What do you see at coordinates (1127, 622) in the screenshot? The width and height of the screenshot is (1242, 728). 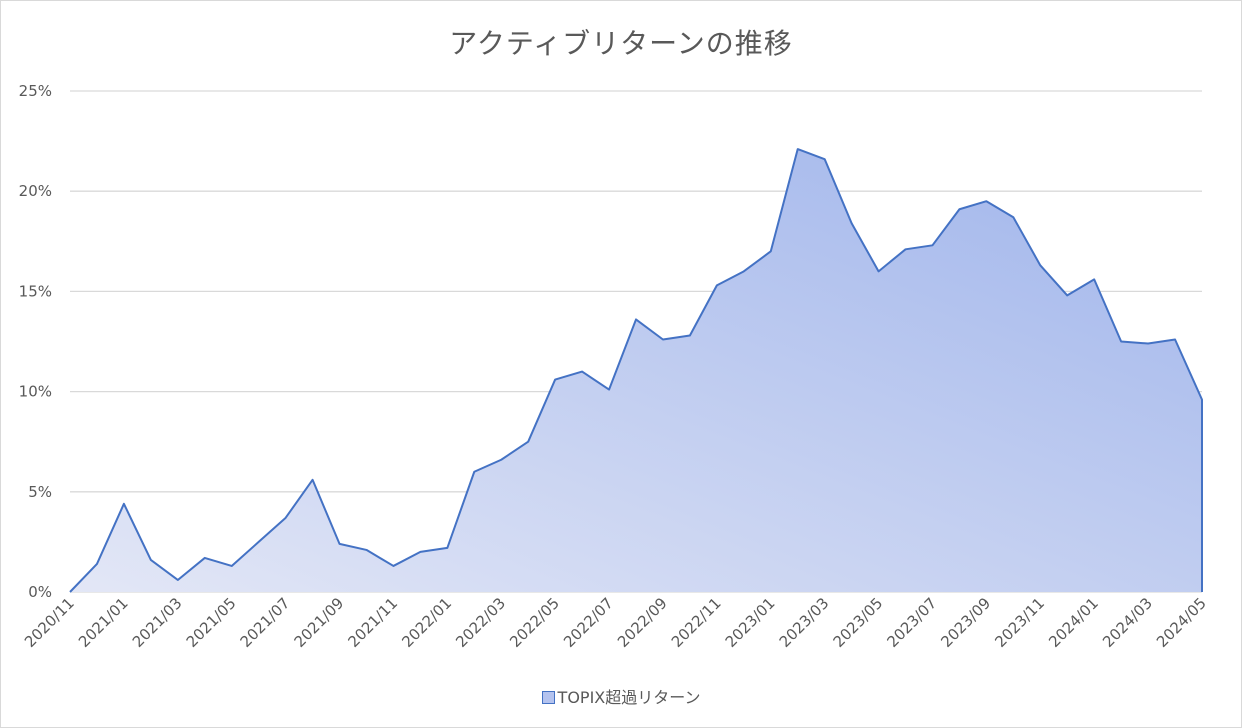 I see `x-tick-label: 2024/03` at bounding box center [1127, 622].